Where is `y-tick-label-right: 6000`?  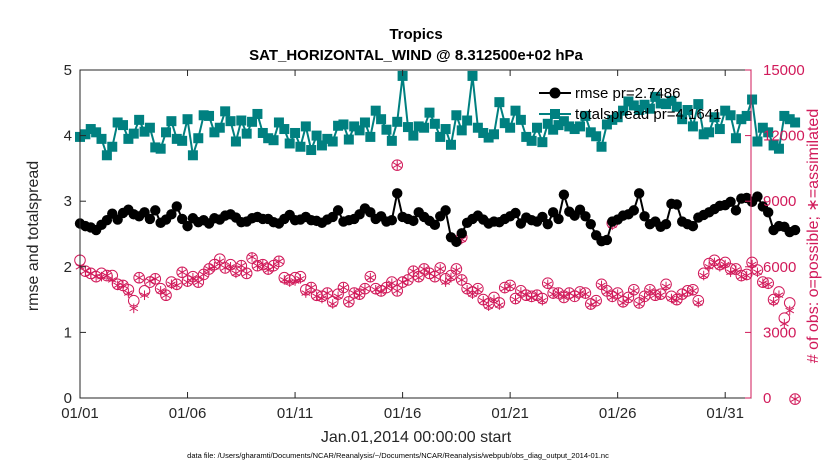
y-tick-label-right: 6000 is located at coordinates (779, 267).